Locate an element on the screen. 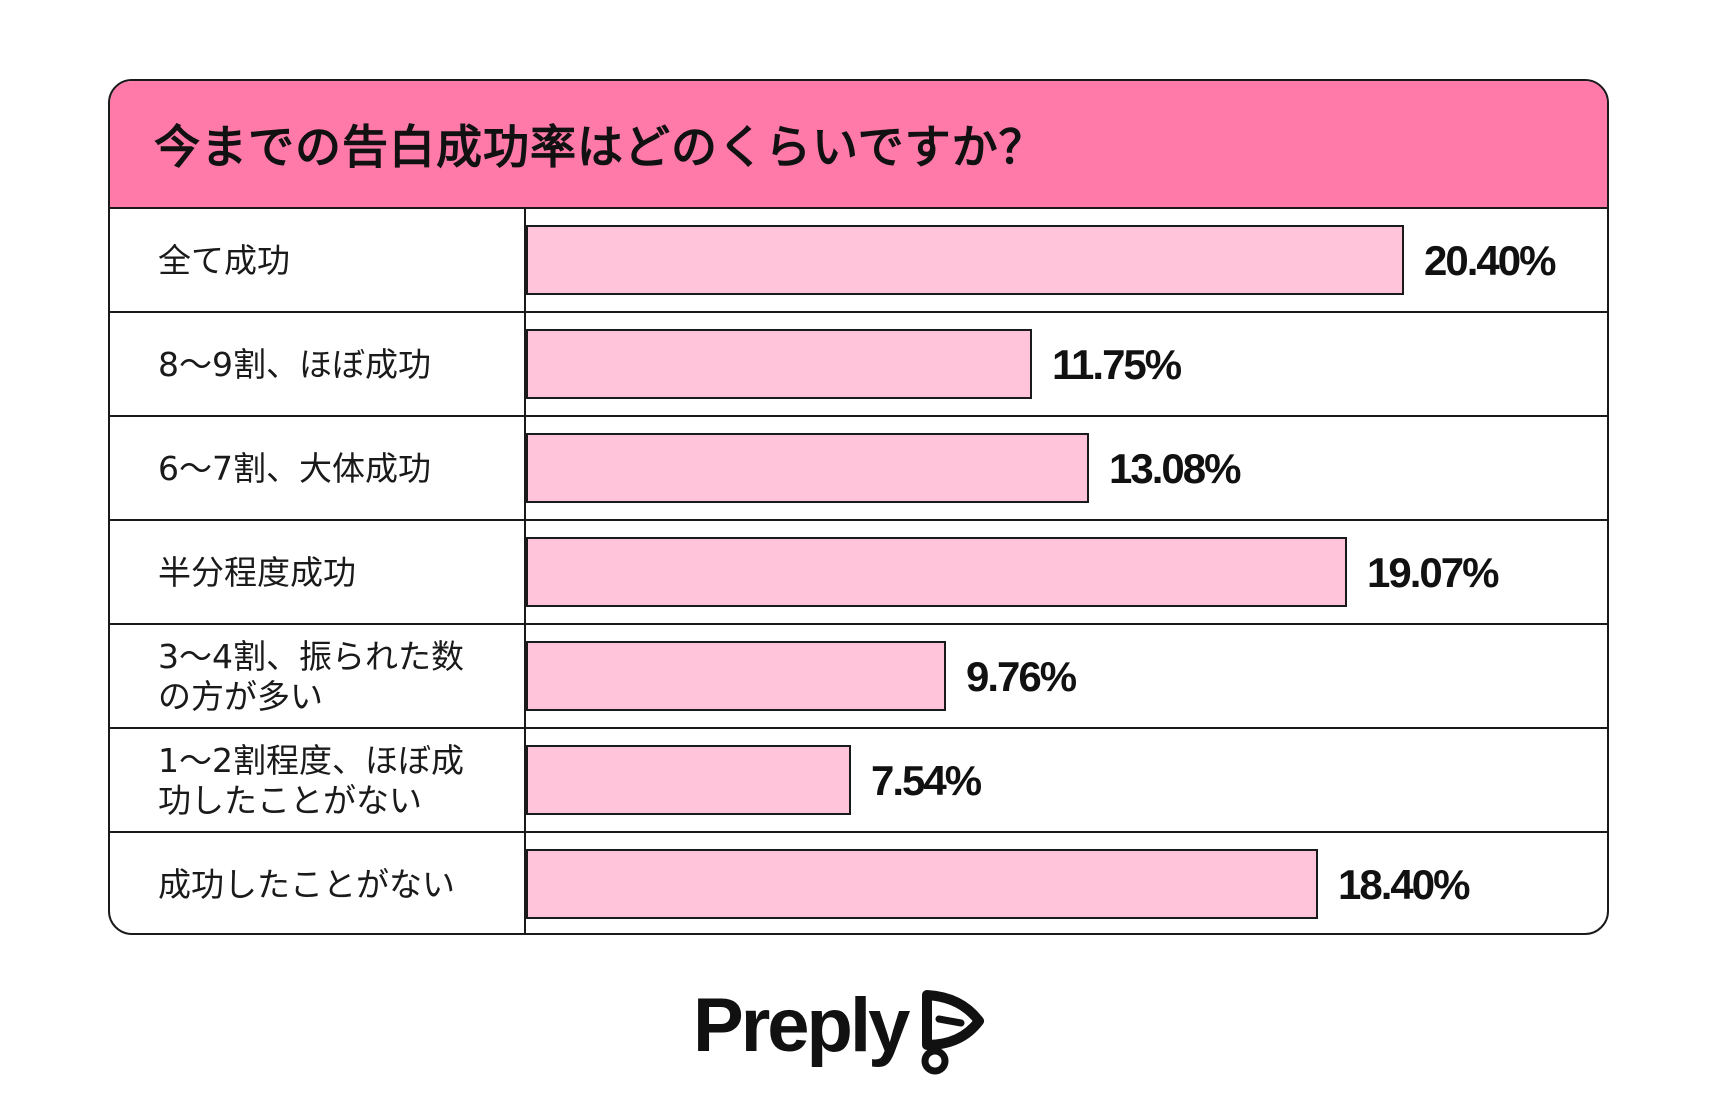 This screenshot has height=1111, width=1709. category-label-line: 全て成功 is located at coordinates (224, 260).